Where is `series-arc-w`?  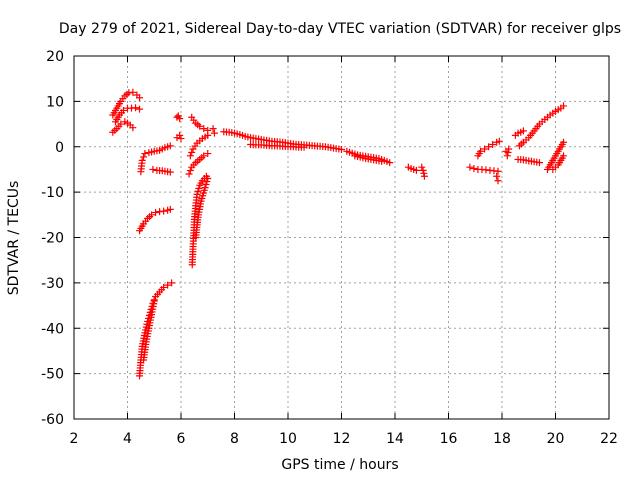 series-arc-w is located at coordinates (484, 169).